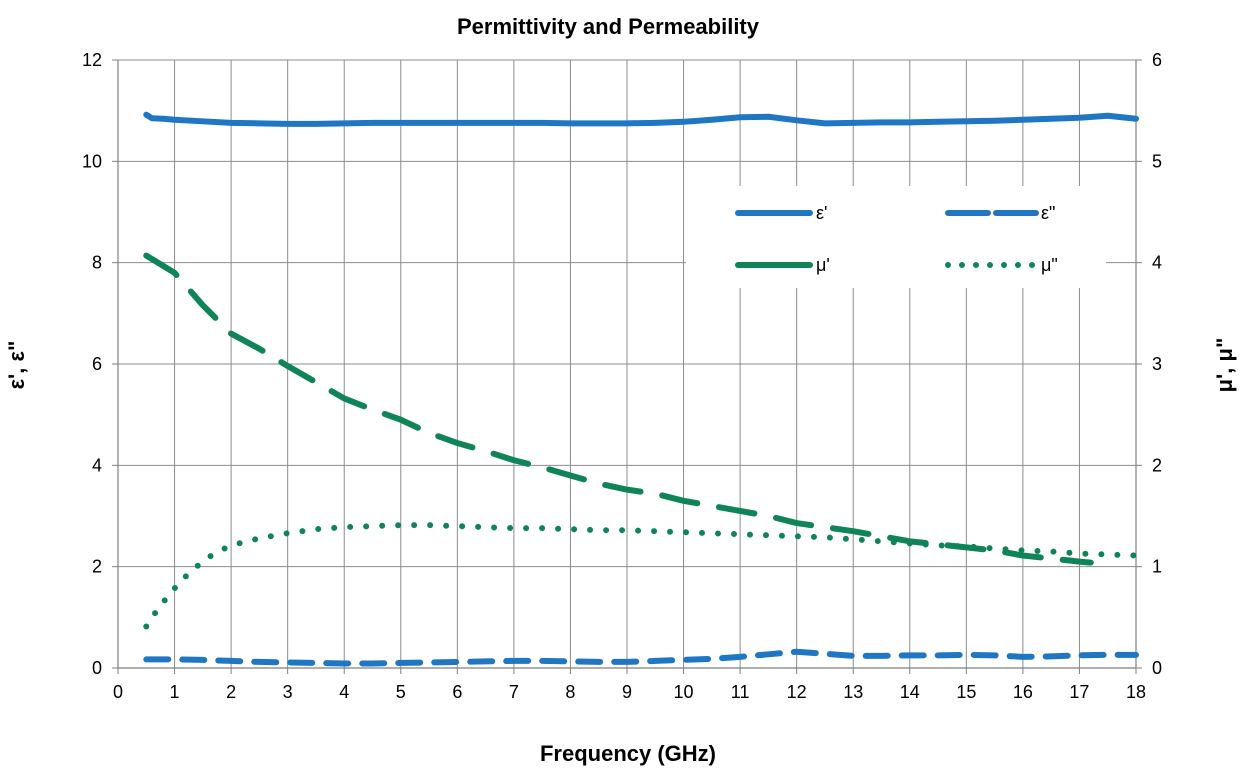 The image size is (1245, 774). I want to click on x-tick-label: 14, so click(910, 692).